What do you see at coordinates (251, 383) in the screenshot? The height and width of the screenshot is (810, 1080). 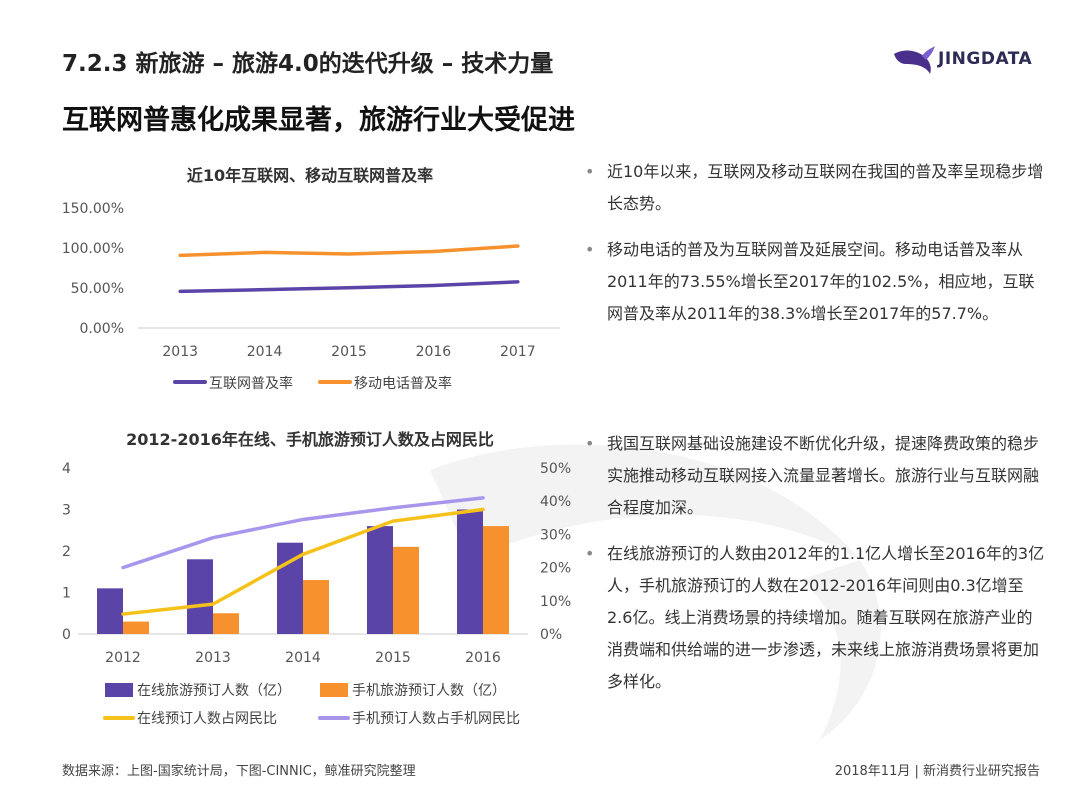 I see `legend-label: 互联网普及率` at bounding box center [251, 383].